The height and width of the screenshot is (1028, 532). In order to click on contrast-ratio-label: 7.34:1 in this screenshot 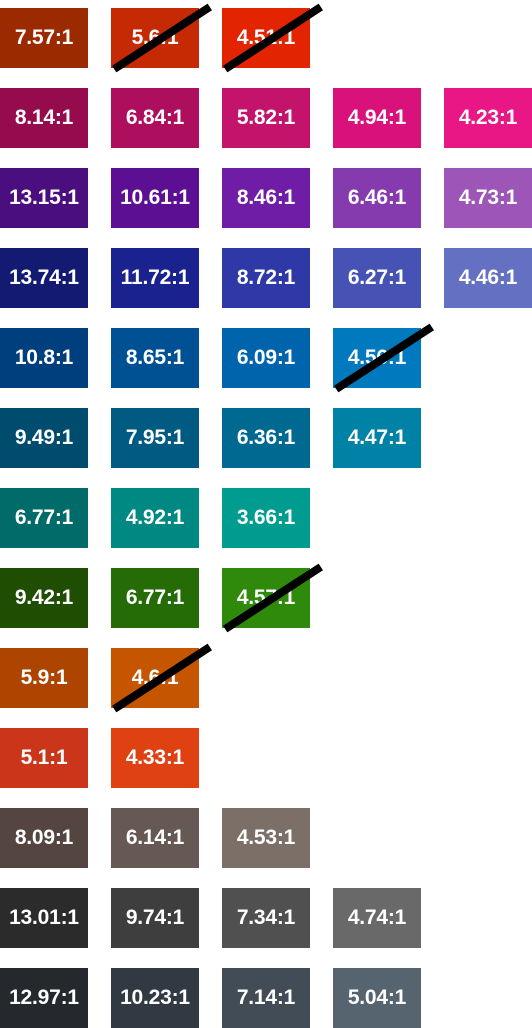, I will do `click(266, 917)`.